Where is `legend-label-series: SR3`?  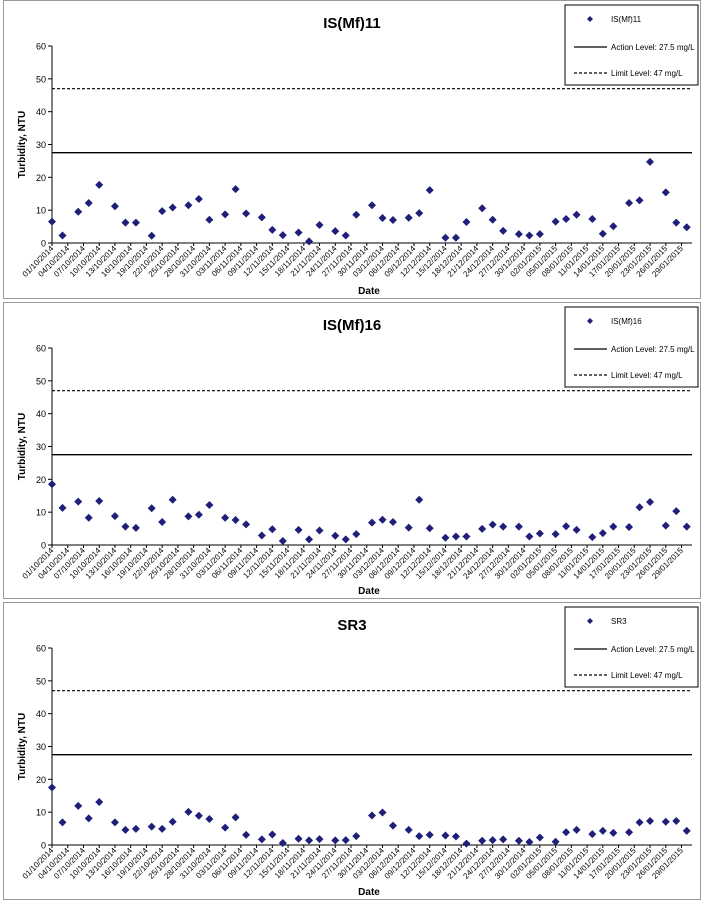
legend-label-series: SR3 is located at coordinates (619, 621).